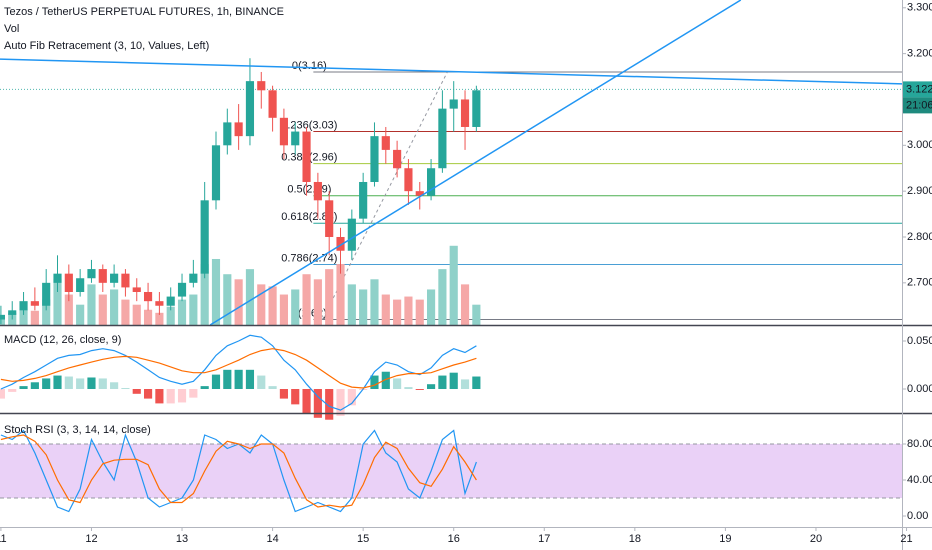 The image size is (932, 550). I want to click on macd-line, so click(238, 372).